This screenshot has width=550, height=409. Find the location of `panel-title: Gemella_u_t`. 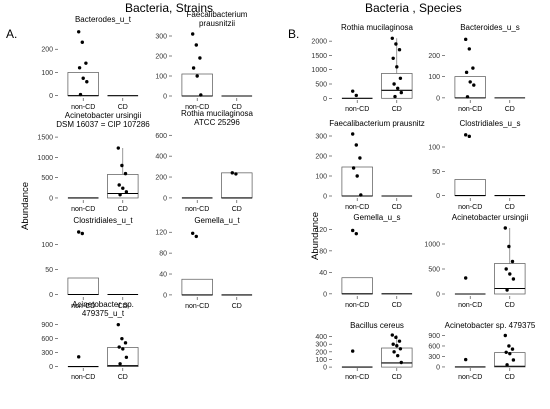

panel-title: Gemella_u_t is located at coordinates (217, 220).